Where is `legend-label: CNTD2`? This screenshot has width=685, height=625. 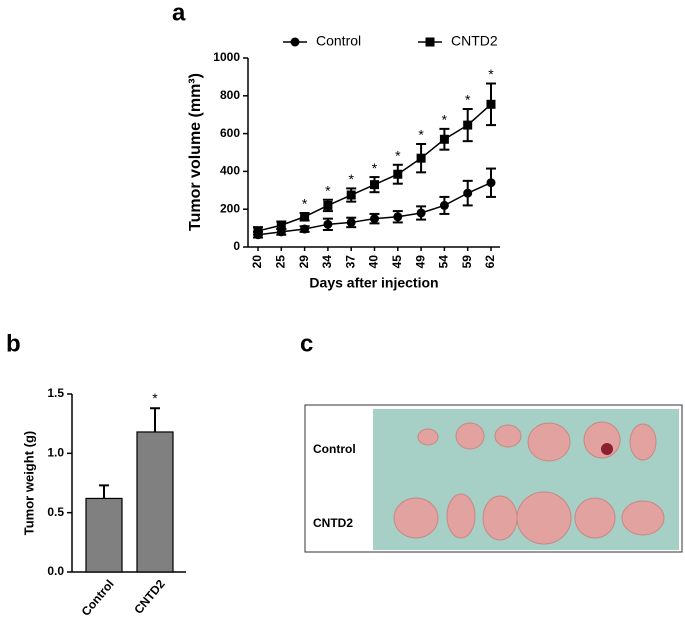
legend-label: CNTD2 is located at coordinates (474, 41).